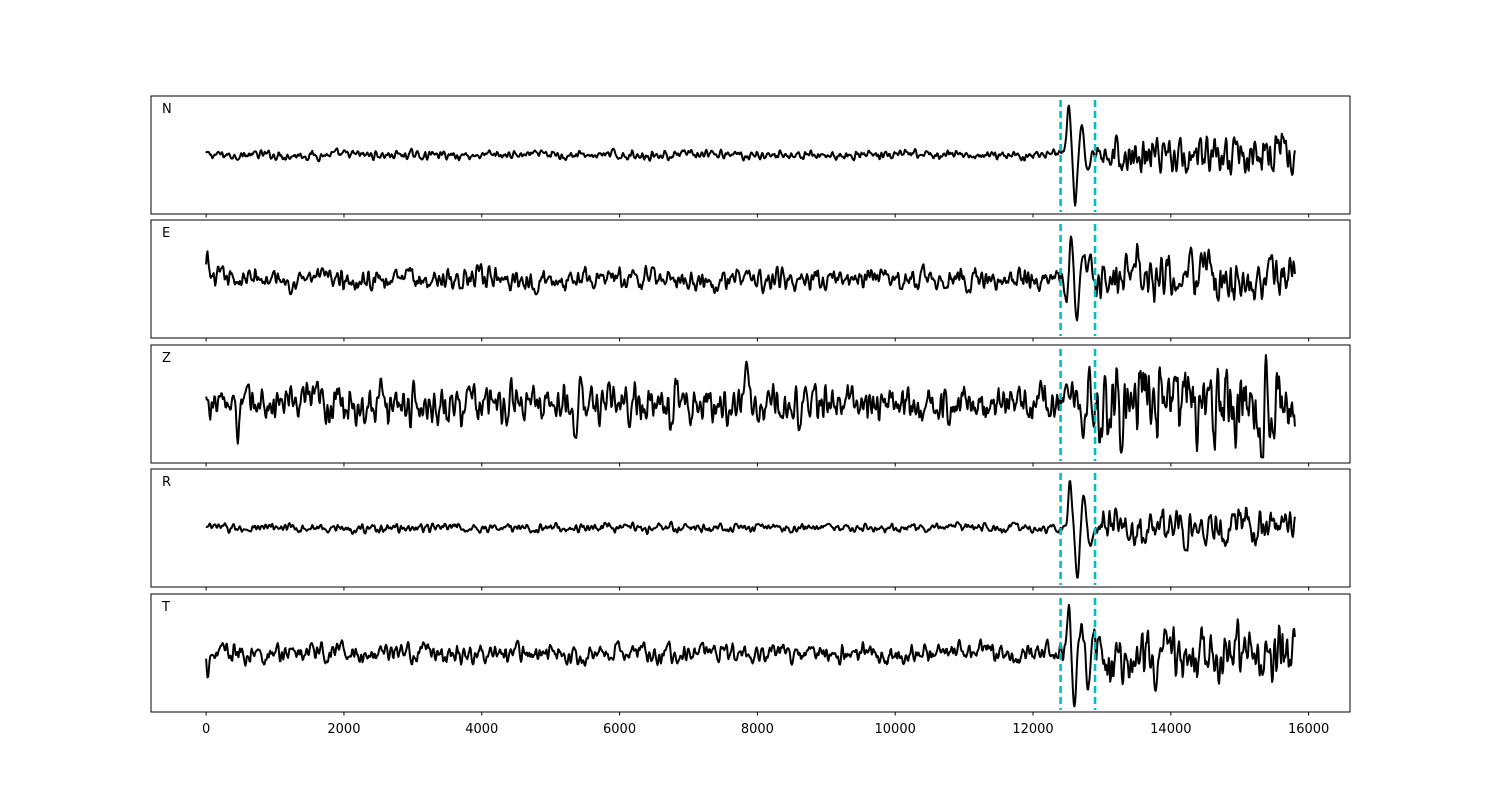  I want to click on panel-r: R, so click(750, 529).